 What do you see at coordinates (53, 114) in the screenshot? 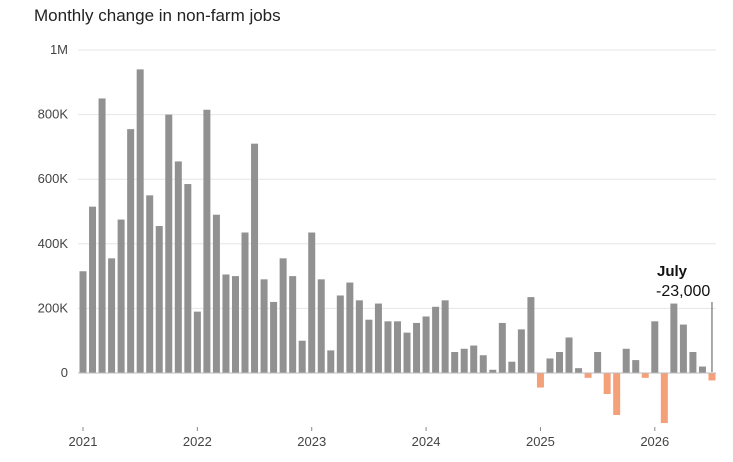
I see `y-tick-label: 800K` at bounding box center [53, 114].